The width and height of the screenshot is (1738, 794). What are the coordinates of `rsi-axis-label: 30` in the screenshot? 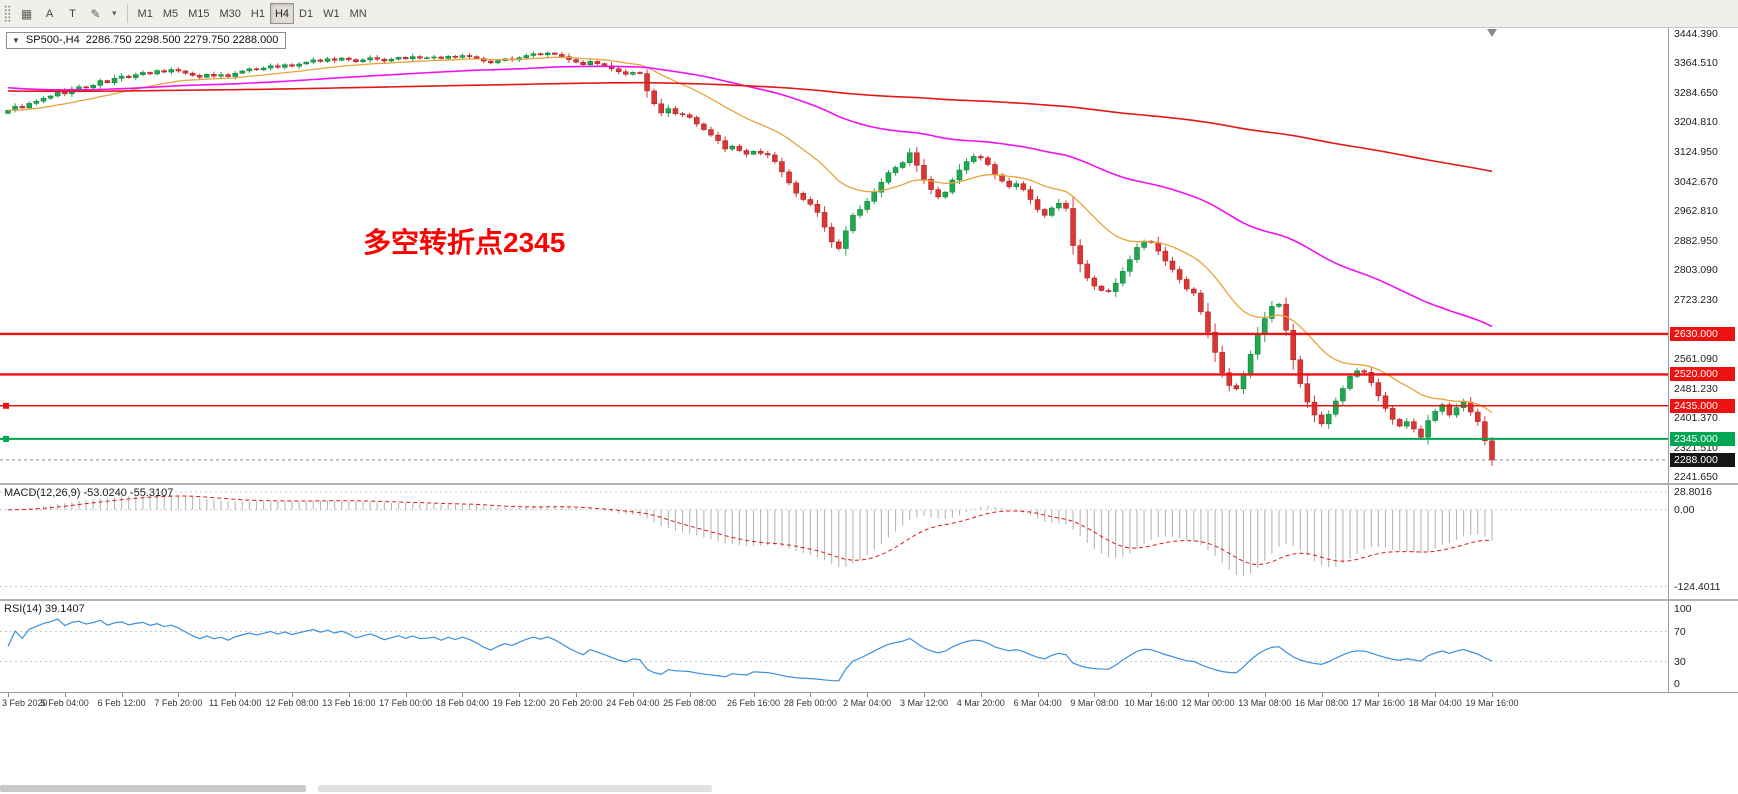 It's located at (1680, 661).